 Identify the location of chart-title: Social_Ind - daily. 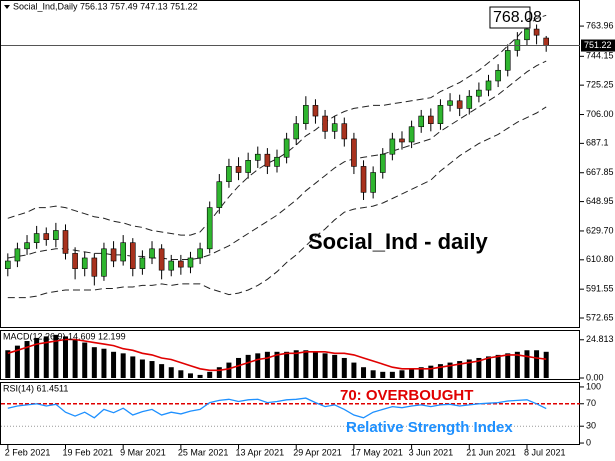
(398, 241).